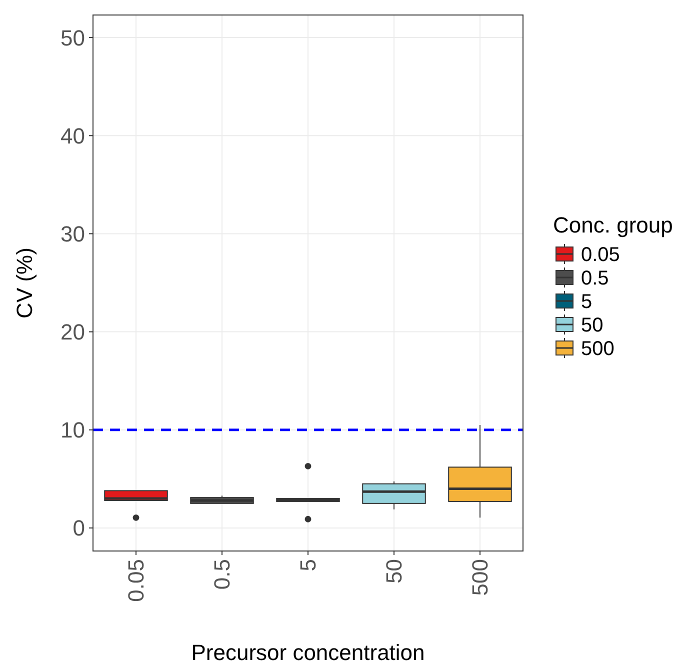 The image size is (696, 664). Describe the element at coordinates (222, 574) in the screenshot. I see `x-tick-label: 0.5` at that location.